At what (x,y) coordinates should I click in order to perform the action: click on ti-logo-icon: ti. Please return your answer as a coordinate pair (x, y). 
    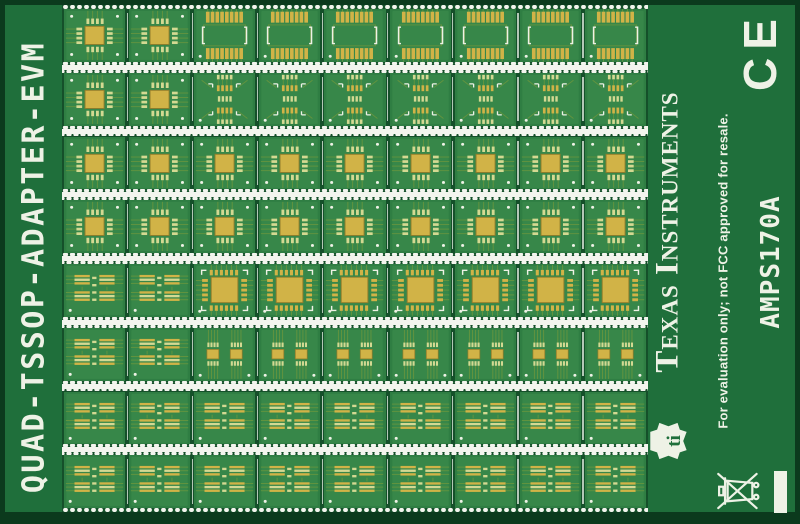
    Looking at the image, I should click on (668, 441).